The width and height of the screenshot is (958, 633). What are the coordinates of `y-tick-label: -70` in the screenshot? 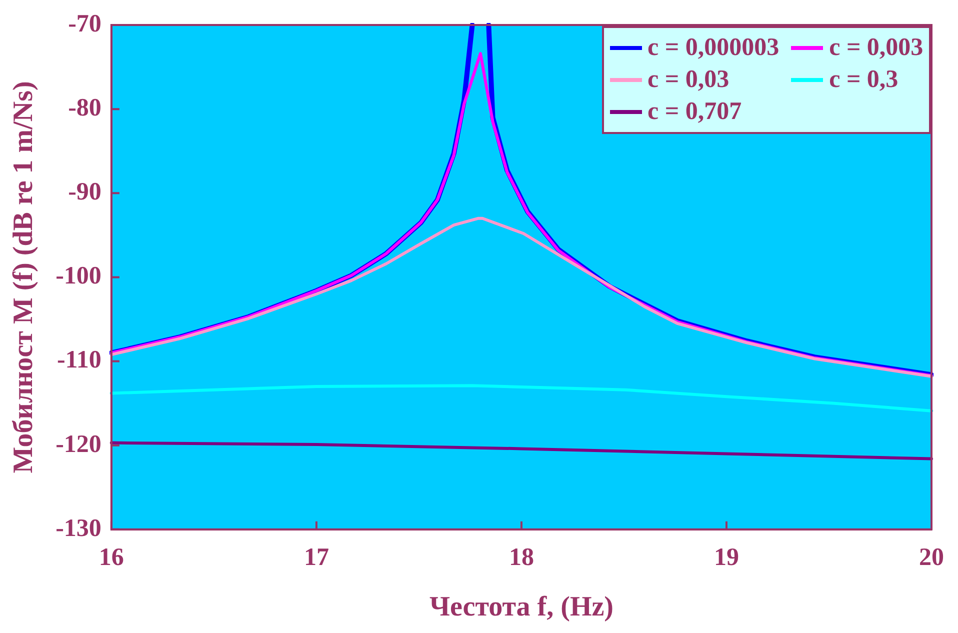 It's located at (85, 24).